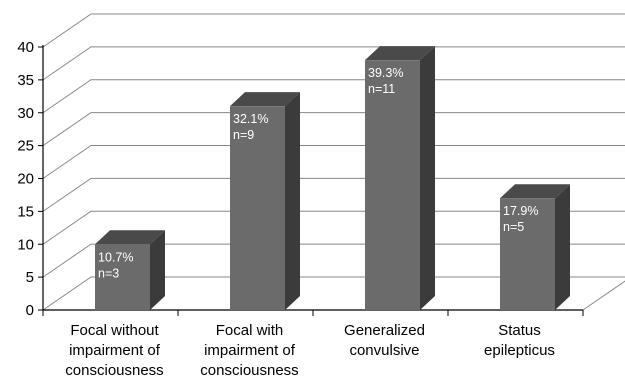 The height and width of the screenshot is (389, 625). I want to click on data-label: 17.9%, so click(520, 211).